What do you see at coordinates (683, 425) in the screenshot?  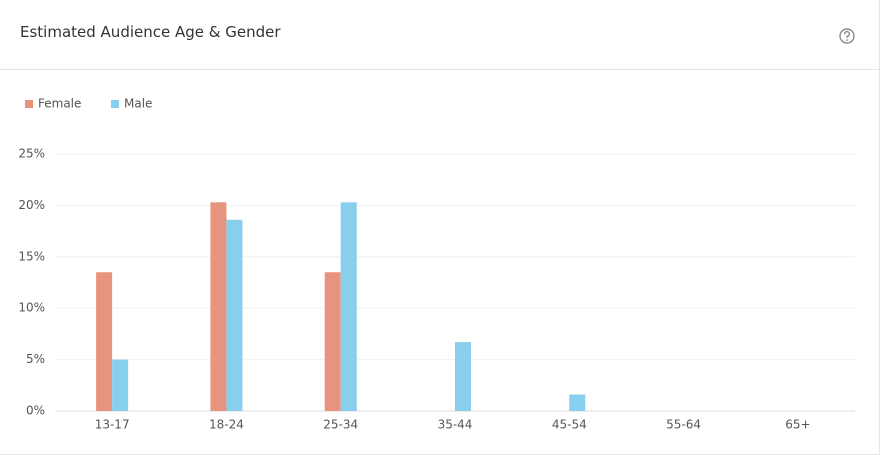 I see `x-tick-label: 55-64` at bounding box center [683, 425].